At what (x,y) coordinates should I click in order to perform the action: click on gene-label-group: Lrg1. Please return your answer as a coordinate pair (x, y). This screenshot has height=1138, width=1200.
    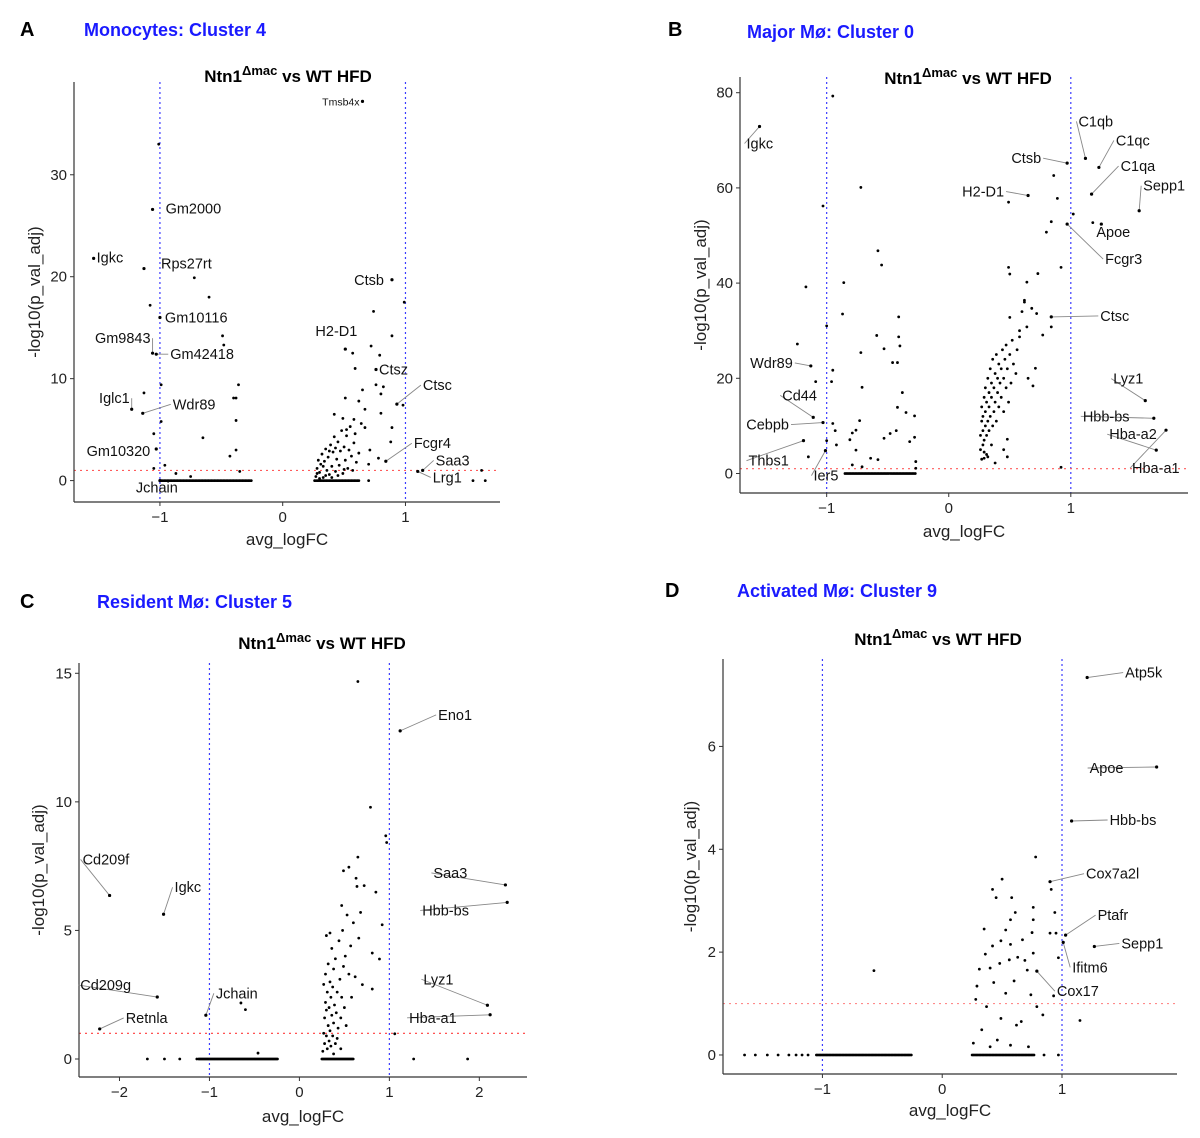
    Looking at the image, I should click on (439, 477).